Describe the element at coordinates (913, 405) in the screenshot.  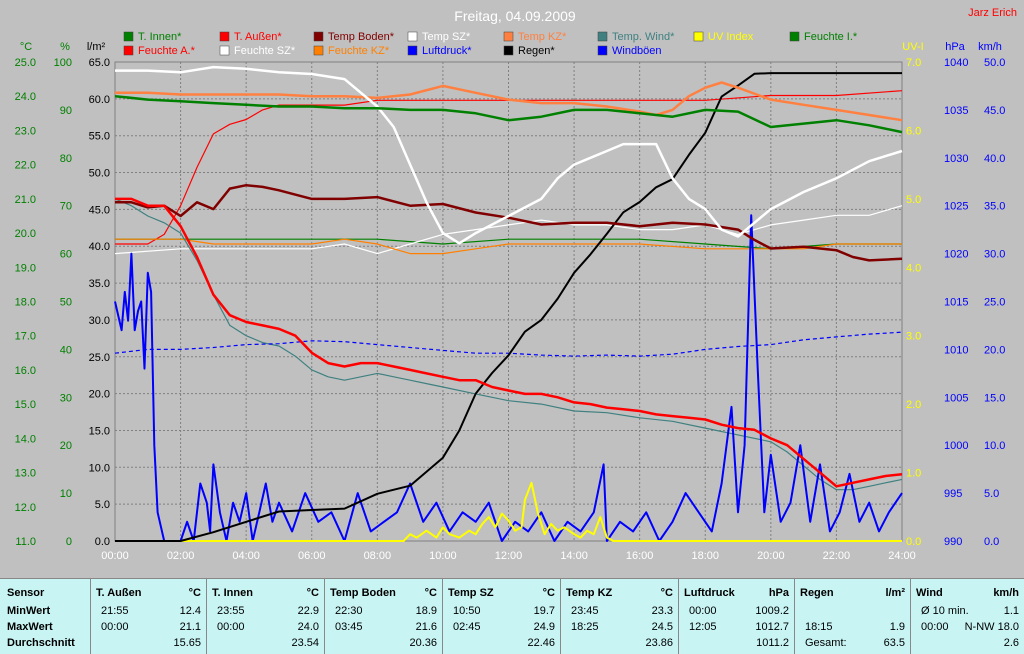
I see `uv-tick-label: 2.0` at that location.